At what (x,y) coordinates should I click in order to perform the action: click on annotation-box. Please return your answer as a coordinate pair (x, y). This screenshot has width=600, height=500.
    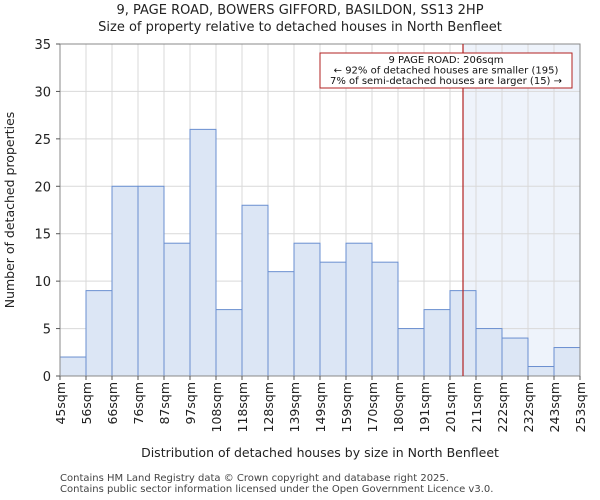
    Looking at the image, I should click on (446, 70).